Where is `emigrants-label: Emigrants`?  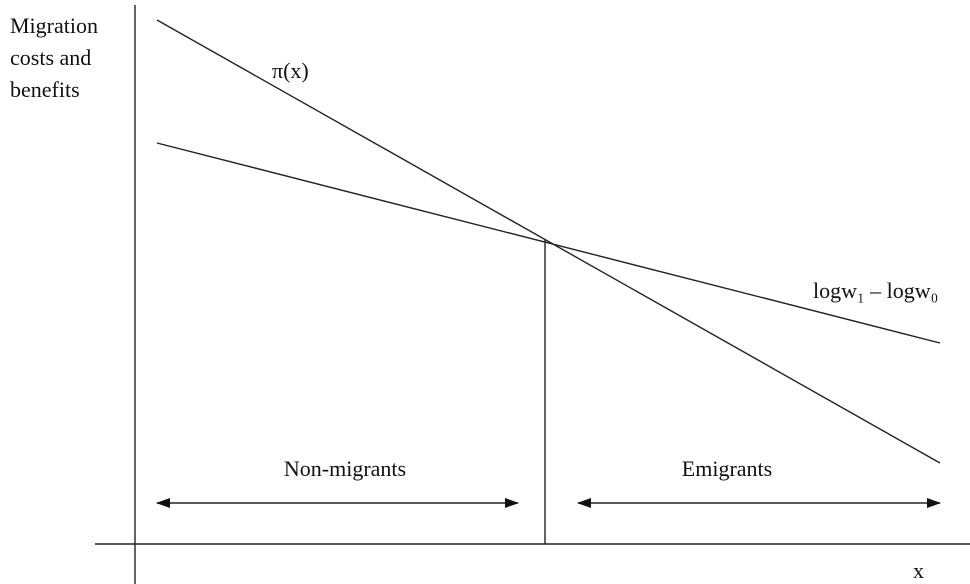
emigrants-label: Emigrants is located at coordinates (727, 468).